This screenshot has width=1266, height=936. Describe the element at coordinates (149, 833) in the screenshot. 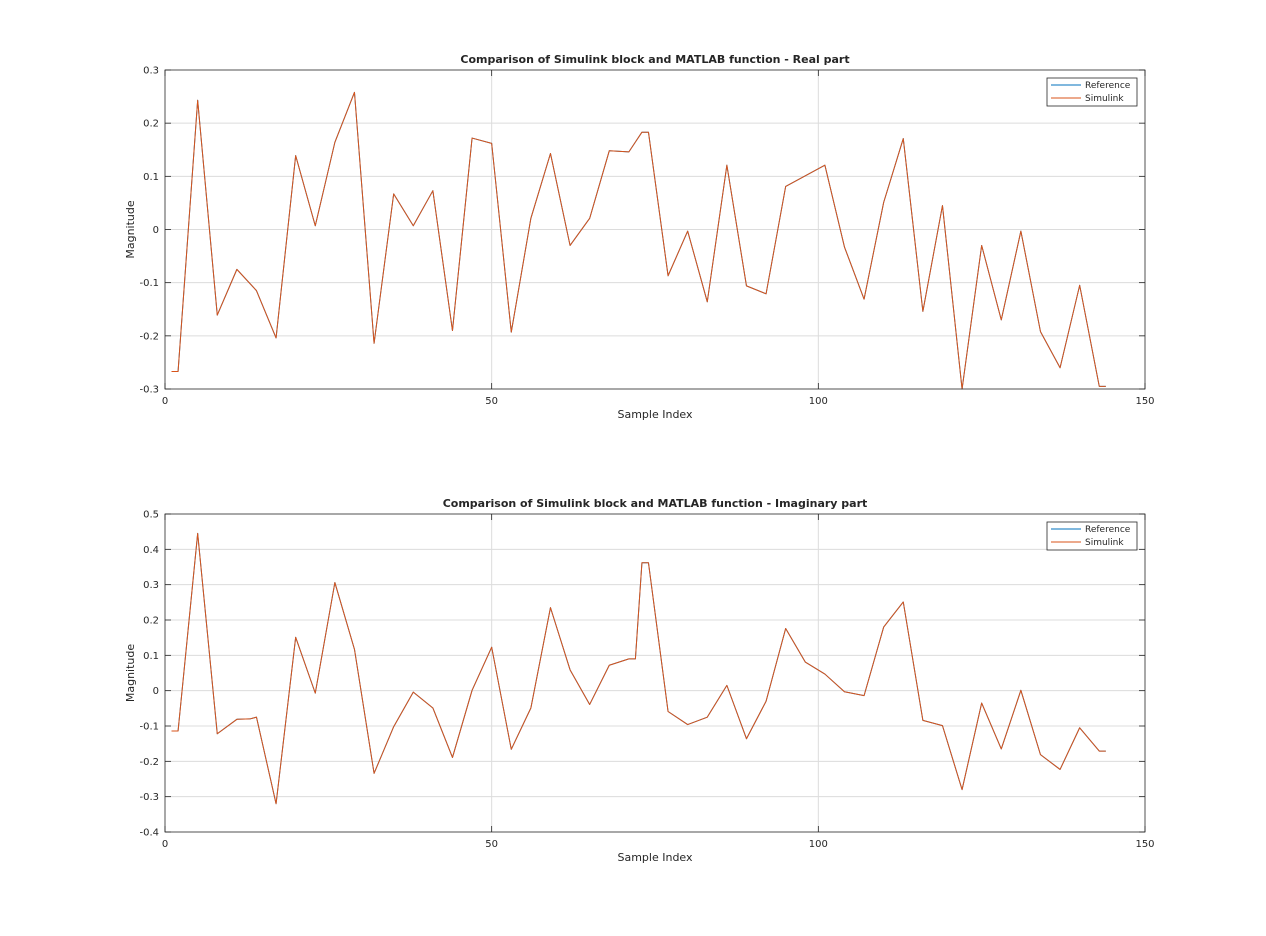

I see `y-tick-label: -0.4` at that location.